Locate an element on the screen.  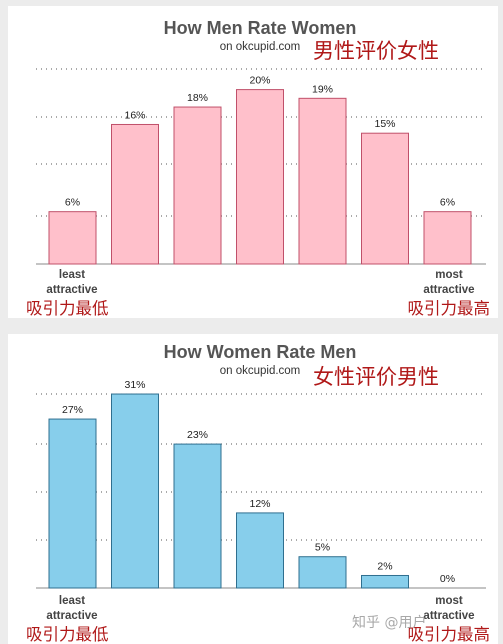
data-label: 2% is located at coordinates (384, 566).